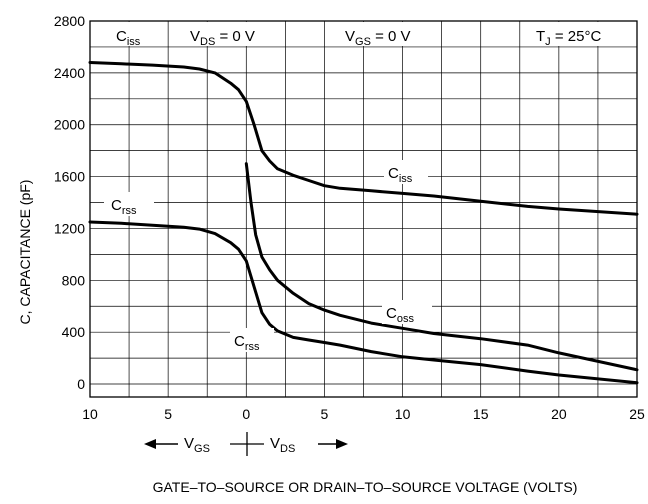 This screenshot has height=504, width=648. I want to click on y-tick-label: 1200, so click(69, 228).